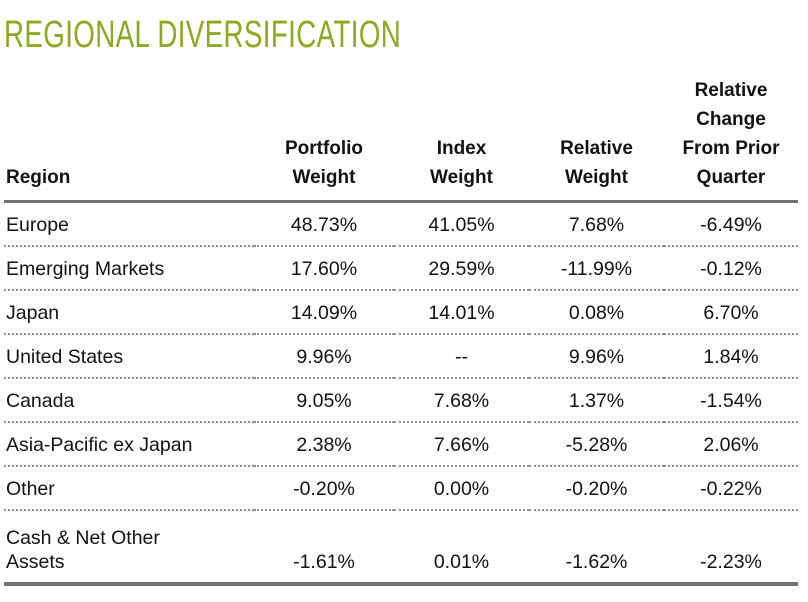 Image resolution: width=808 pixels, height=602 pixels. What do you see at coordinates (461, 547) in the screenshot?
I see `index-weight-cell: 0.01%` at bounding box center [461, 547].